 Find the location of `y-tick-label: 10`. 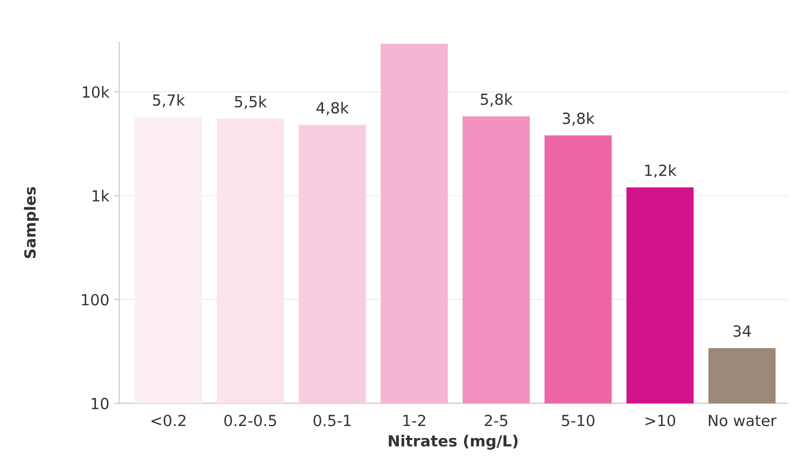

y-tick-label: 10 is located at coordinates (100, 404).